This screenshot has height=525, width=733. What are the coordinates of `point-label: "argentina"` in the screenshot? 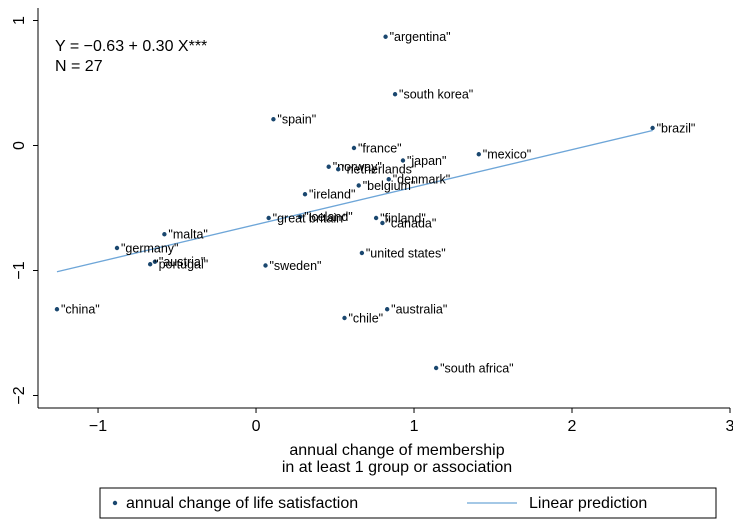 It's located at (420, 37).